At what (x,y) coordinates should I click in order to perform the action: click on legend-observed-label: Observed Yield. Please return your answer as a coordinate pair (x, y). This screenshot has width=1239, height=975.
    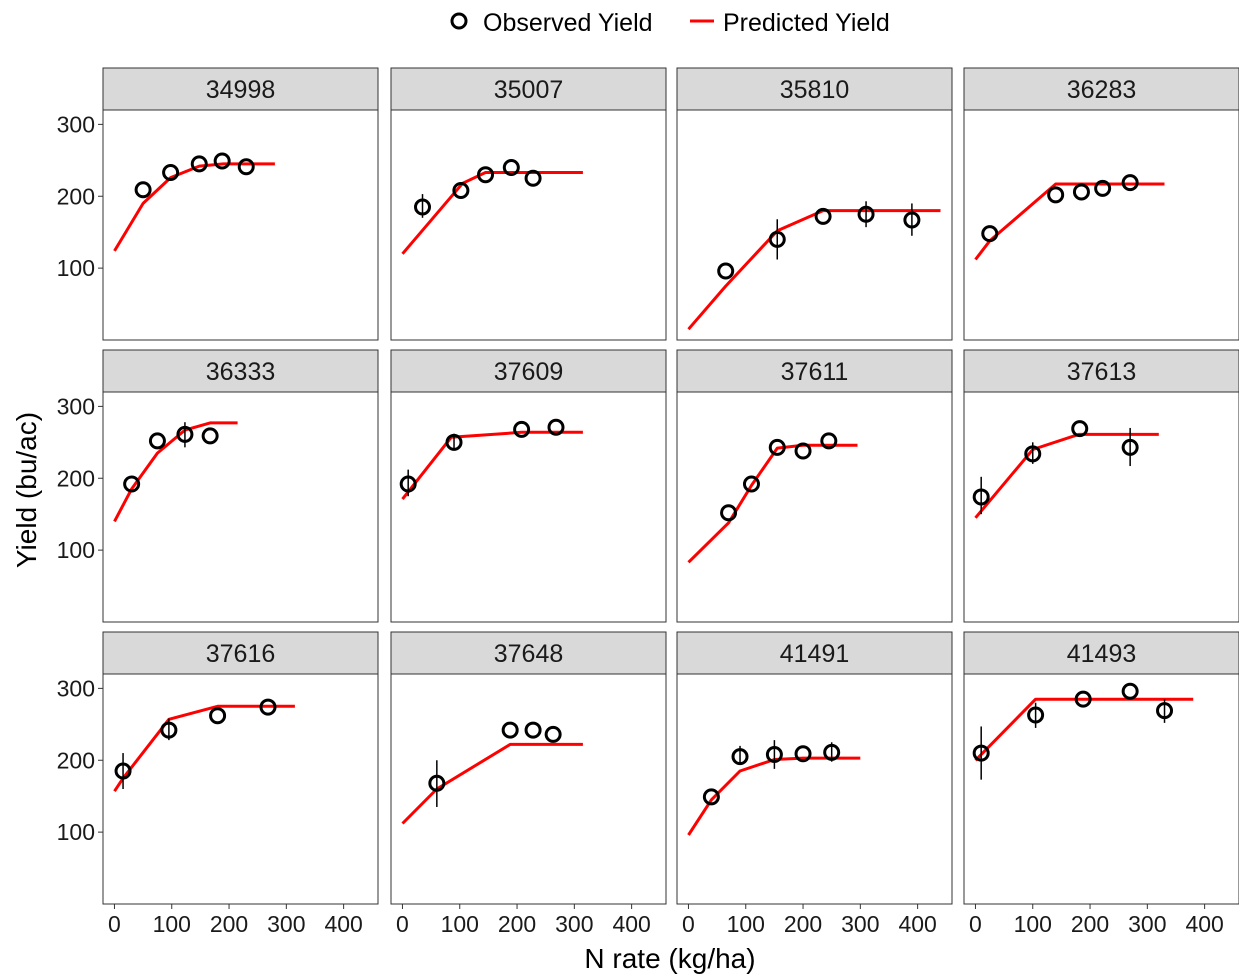
    Looking at the image, I should click on (568, 23).